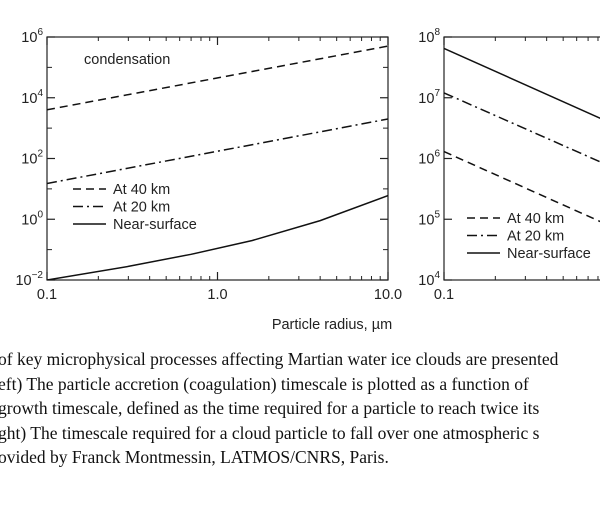 This screenshot has width=600, height=515. Describe the element at coordinates (32, 218) in the screenshot. I see `y-tick-label: 10⁰` at that location.